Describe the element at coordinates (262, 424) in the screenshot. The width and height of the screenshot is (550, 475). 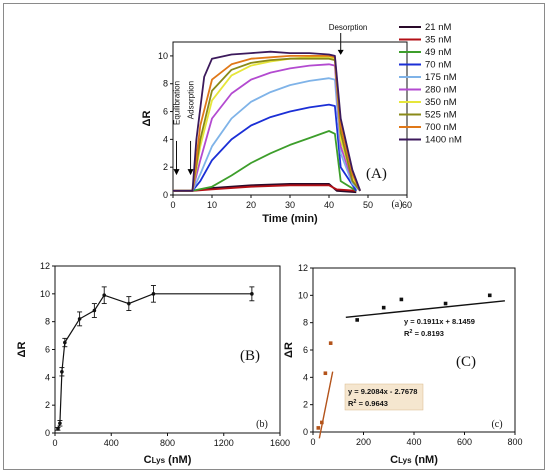
I see `panel-b-sublabel: (b)` at that location.